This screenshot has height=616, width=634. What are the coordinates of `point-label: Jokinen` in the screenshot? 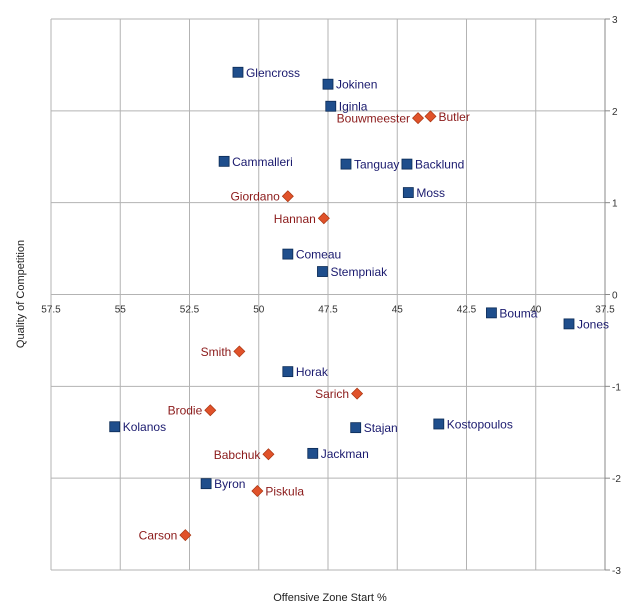 It's located at (356, 85).